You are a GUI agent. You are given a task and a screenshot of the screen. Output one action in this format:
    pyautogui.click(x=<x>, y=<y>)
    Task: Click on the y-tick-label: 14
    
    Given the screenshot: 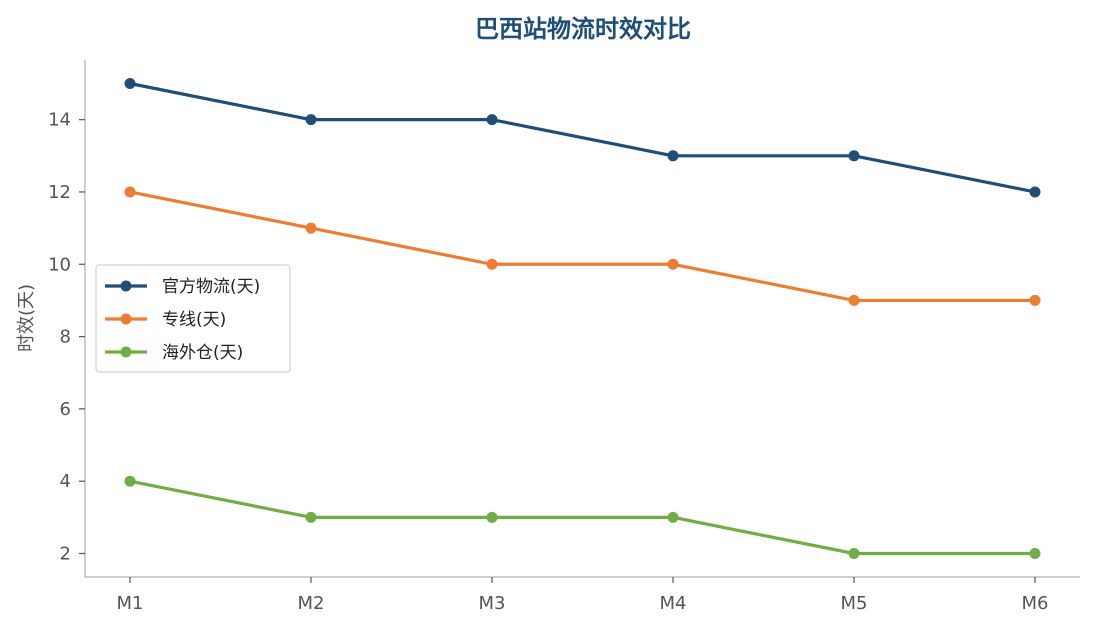 What is the action you would take?
    pyautogui.click(x=59, y=120)
    